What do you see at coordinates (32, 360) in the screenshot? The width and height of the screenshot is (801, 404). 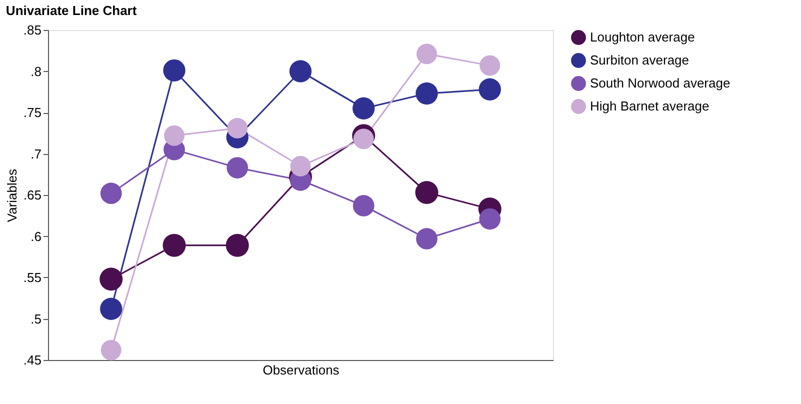 I see `y-tick-label: .45` at bounding box center [32, 360].